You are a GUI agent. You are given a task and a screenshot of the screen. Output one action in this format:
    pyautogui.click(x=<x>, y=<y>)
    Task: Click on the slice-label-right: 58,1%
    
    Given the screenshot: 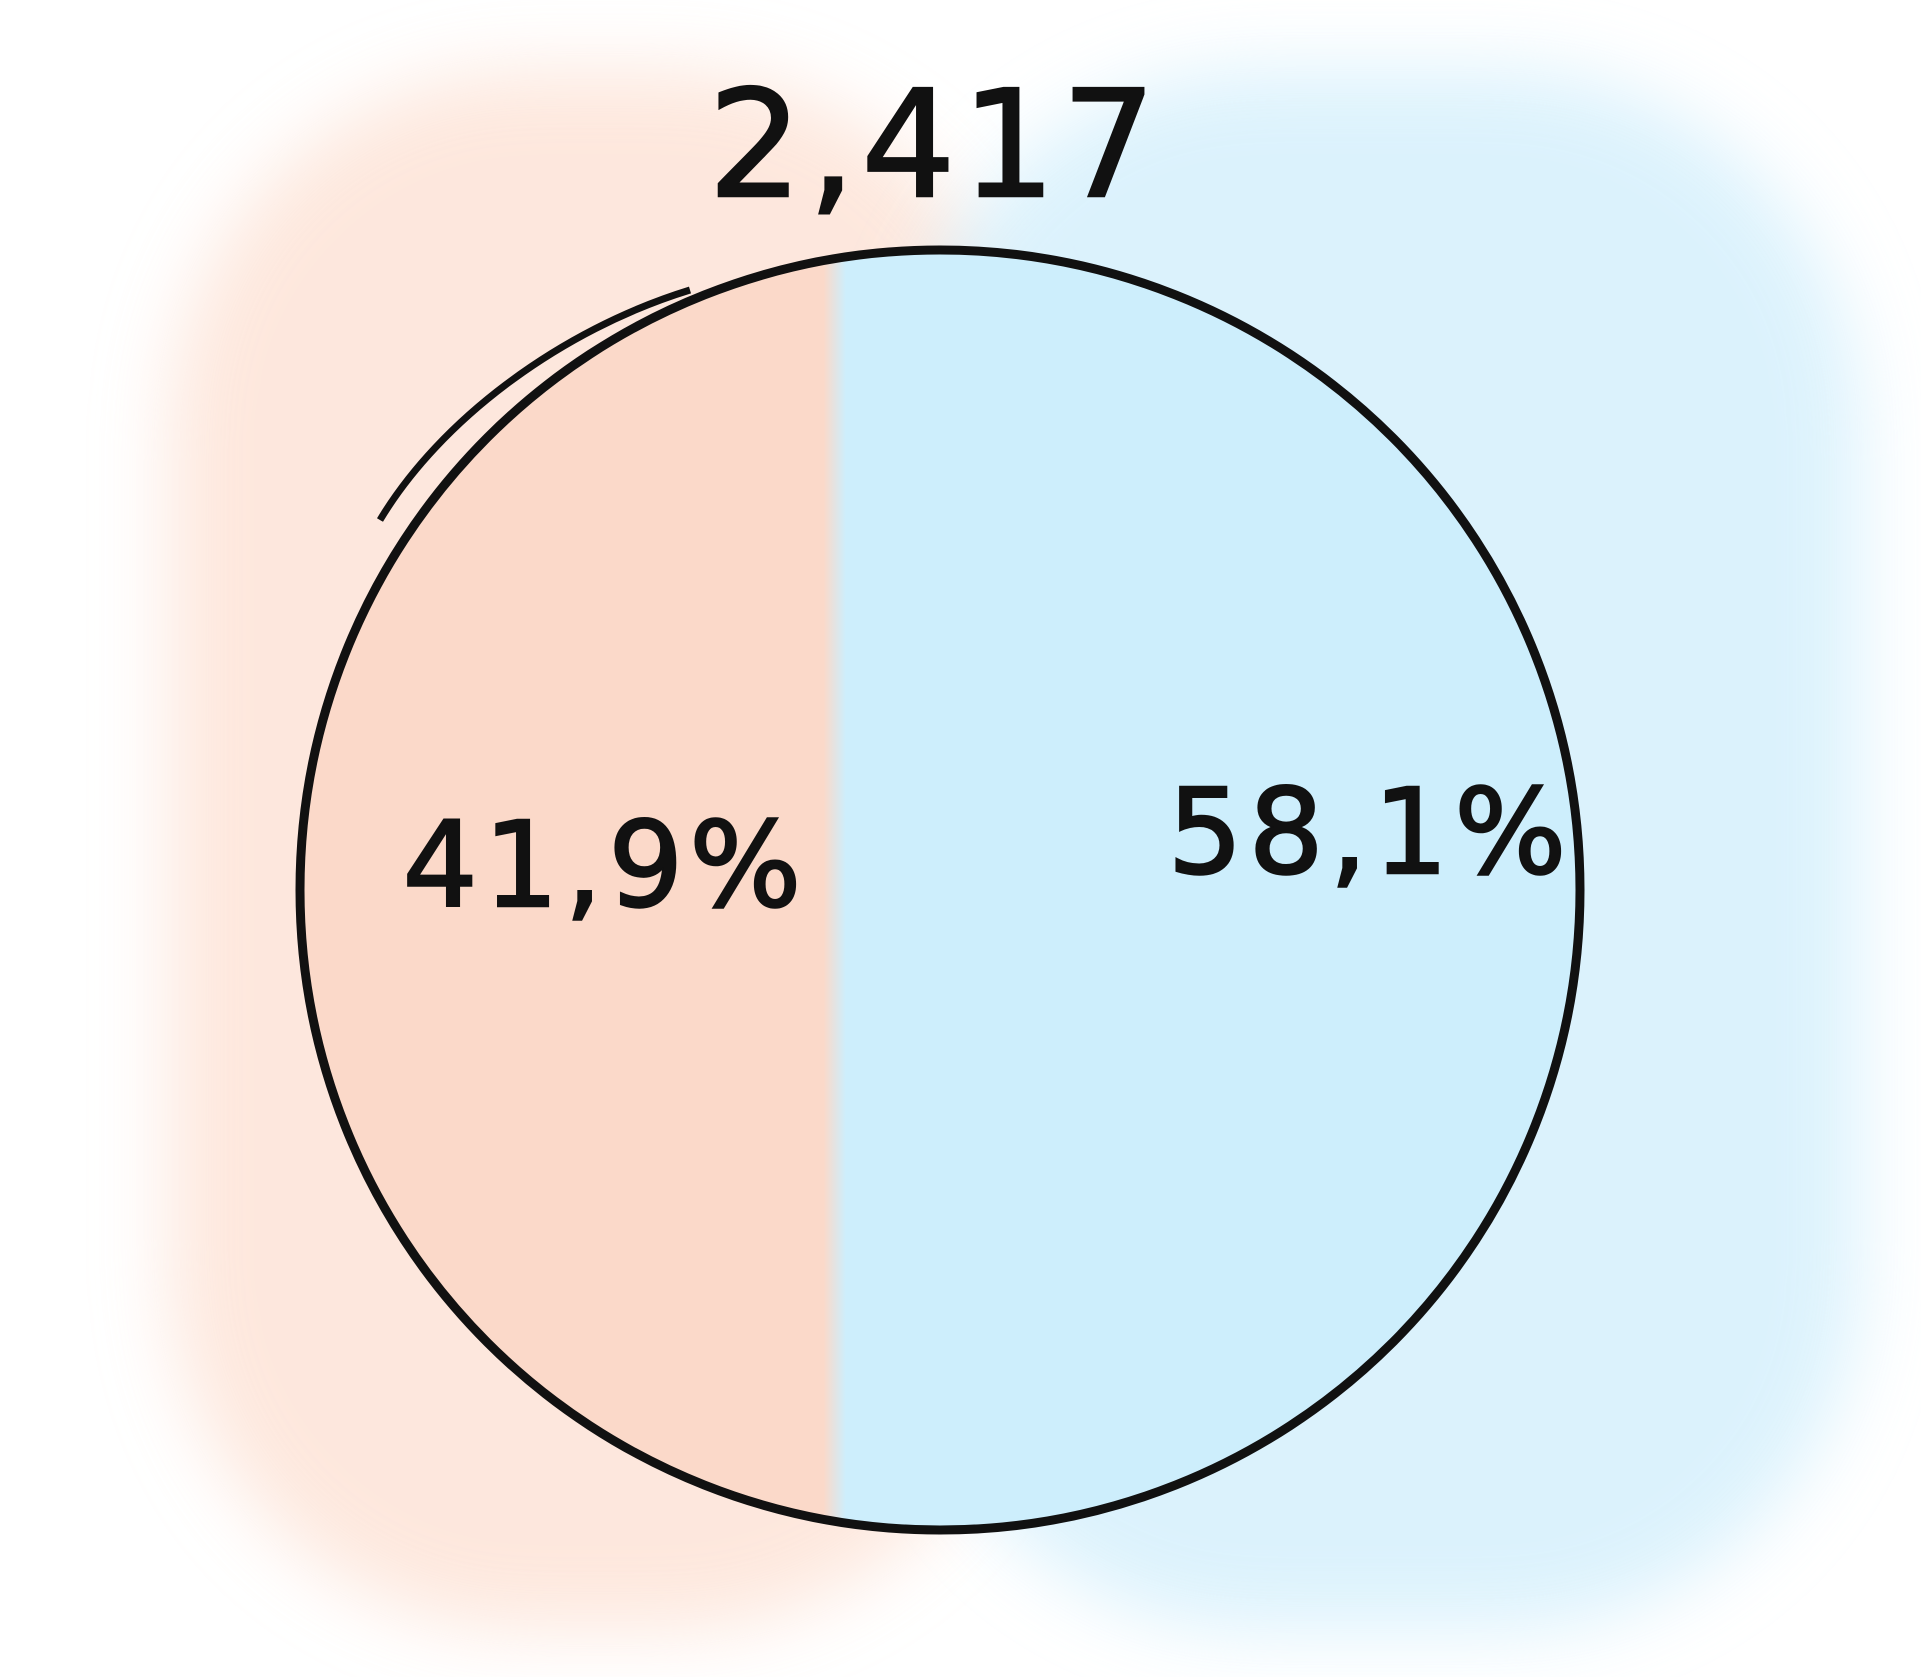 What is the action you would take?
    pyautogui.click(x=1370, y=832)
    